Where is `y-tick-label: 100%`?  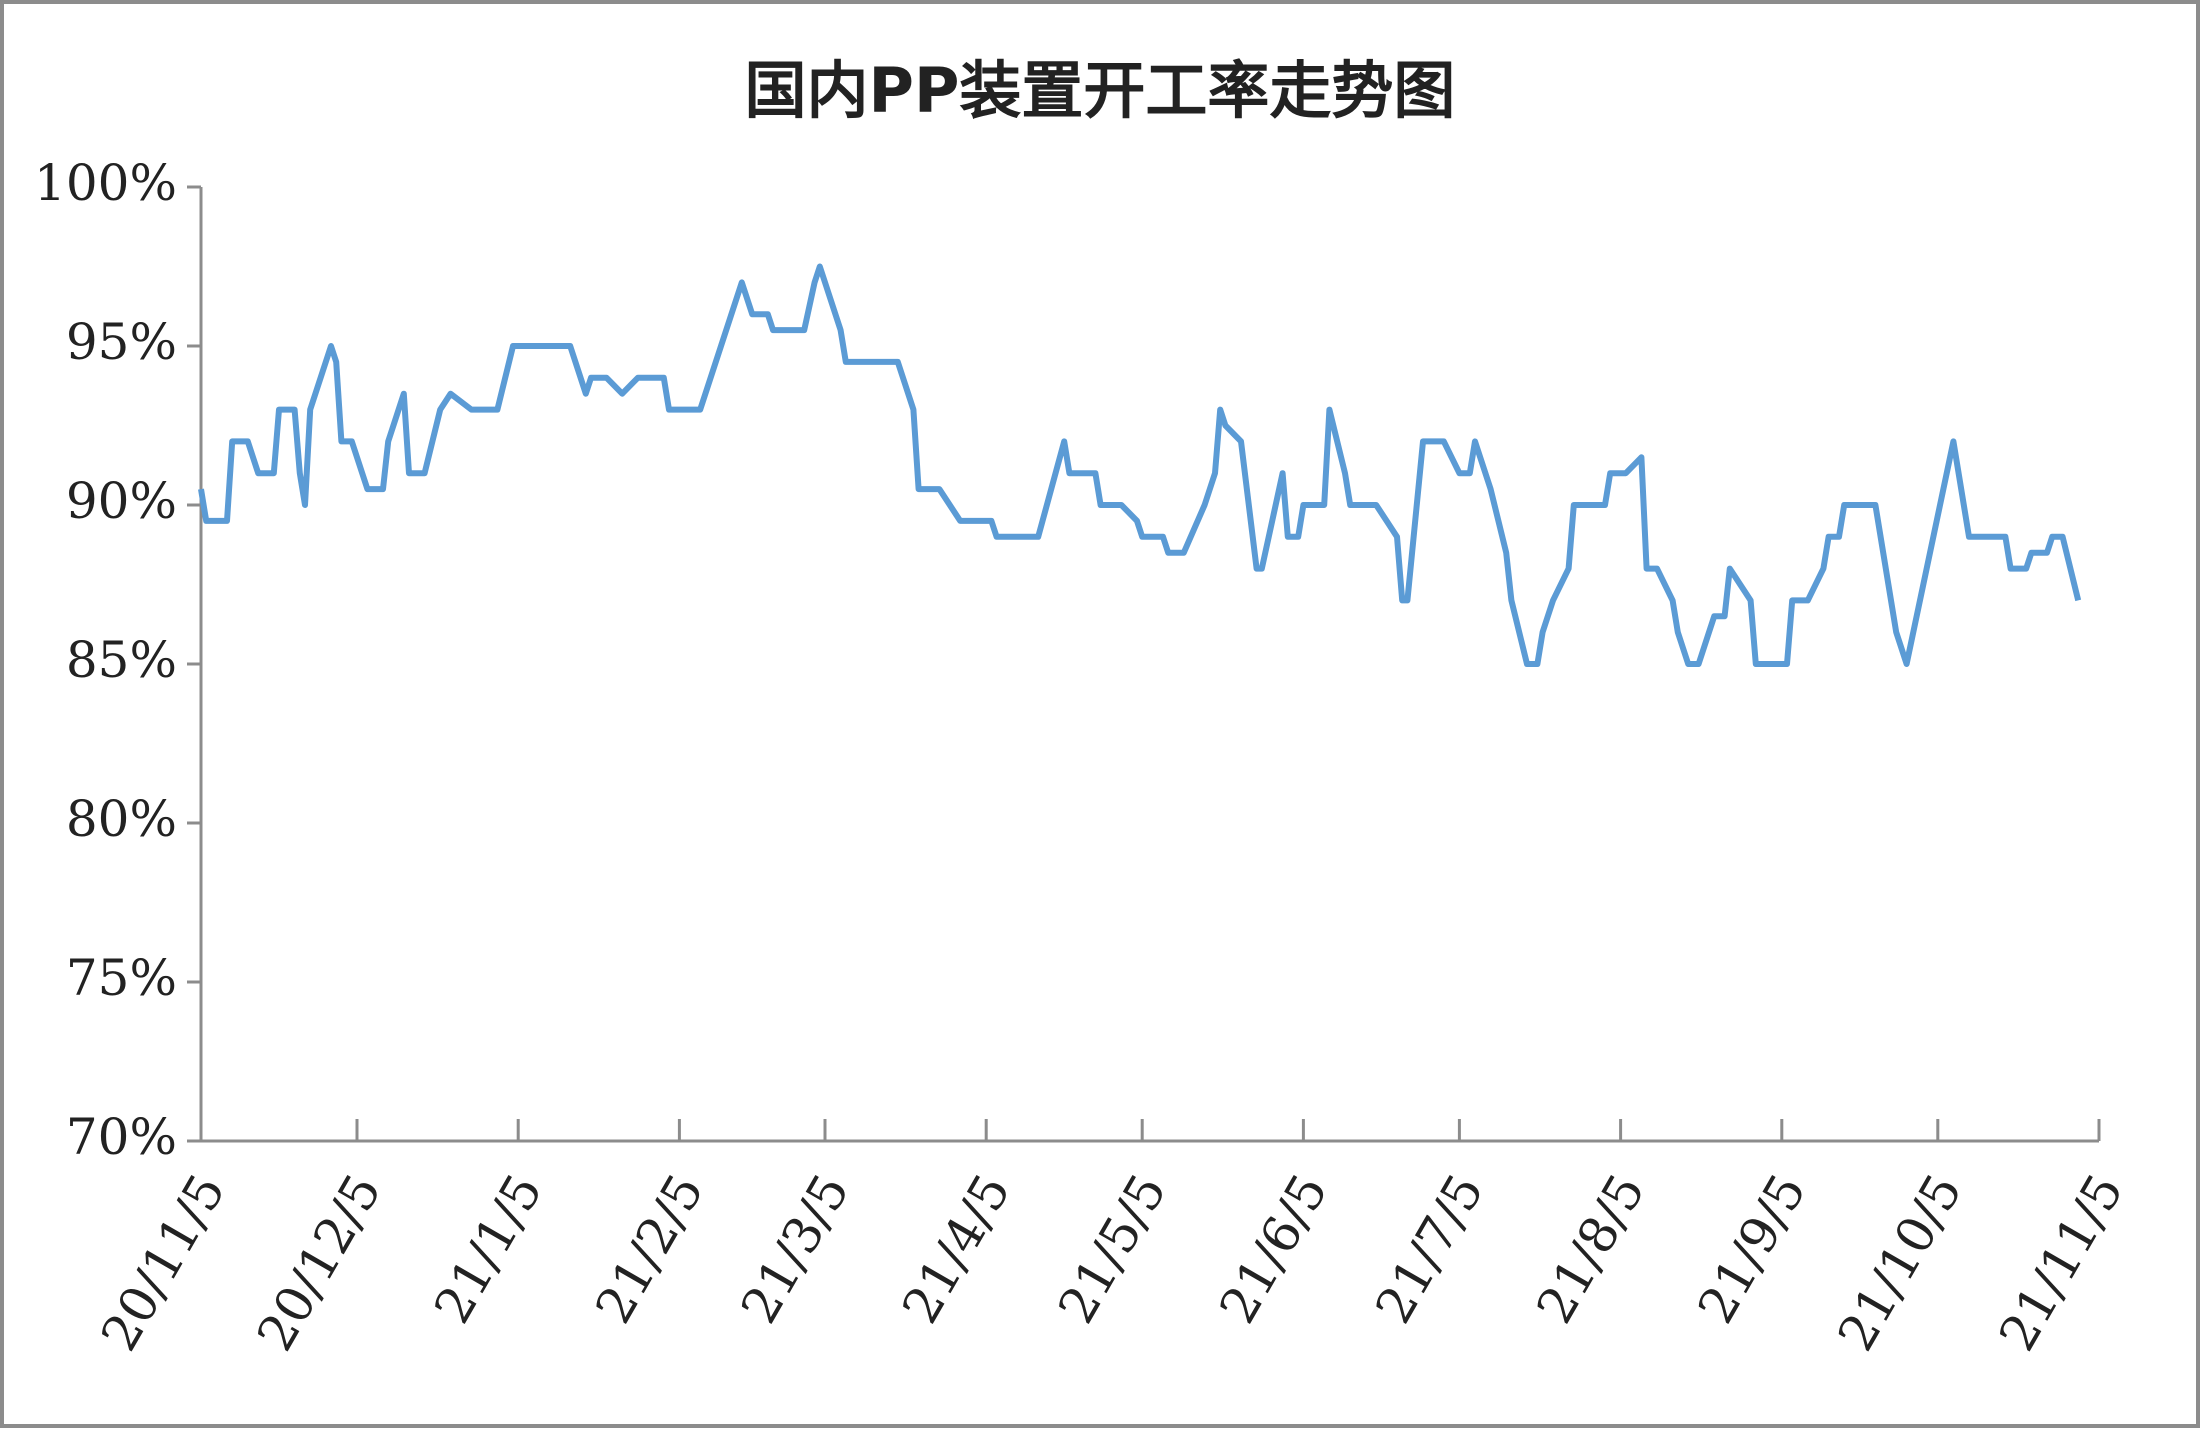 y-tick-label: 100% is located at coordinates (105, 183).